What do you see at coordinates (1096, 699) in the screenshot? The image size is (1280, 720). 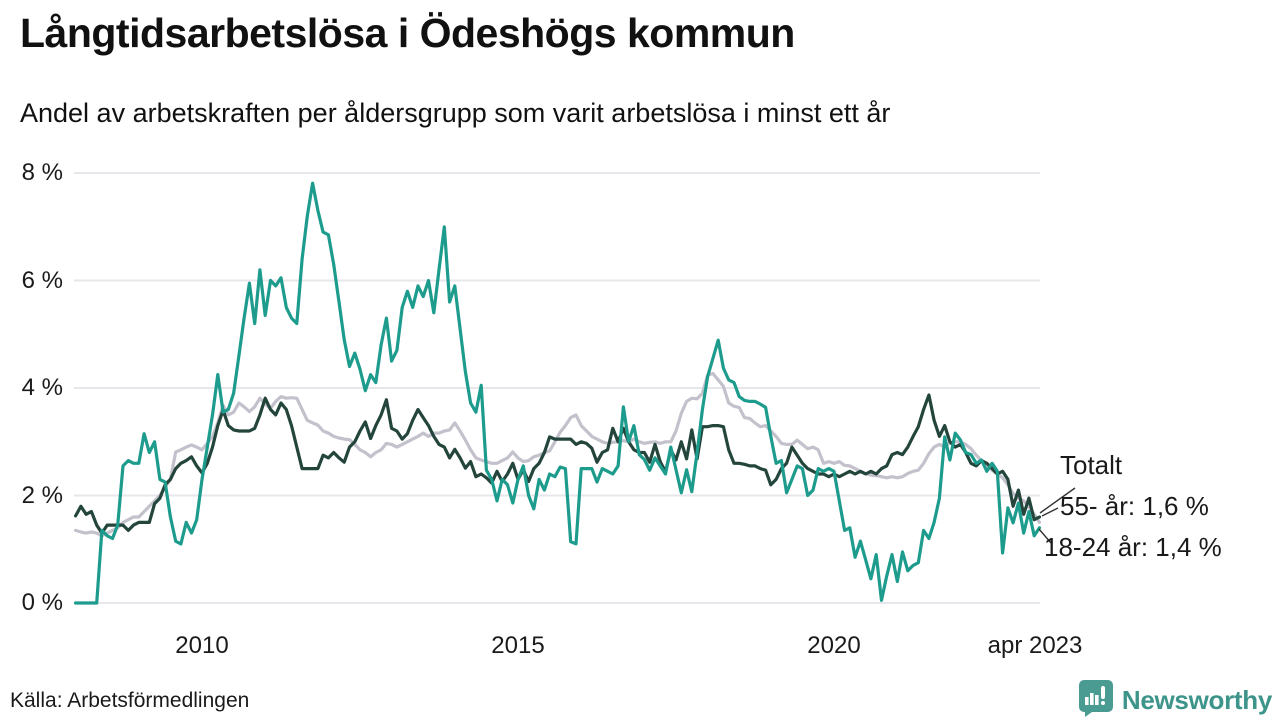 I see `newsworthy-logo-icon` at bounding box center [1096, 699].